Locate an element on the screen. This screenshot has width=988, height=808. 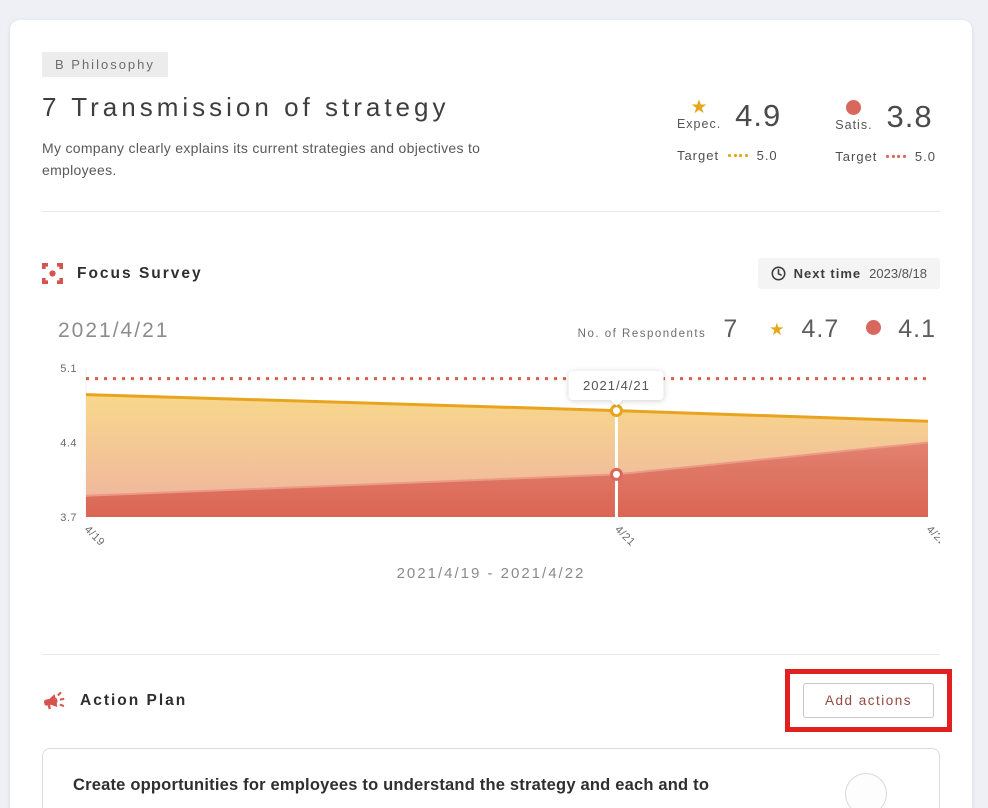
satisfaction-marker is located at coordinates (616, 474).